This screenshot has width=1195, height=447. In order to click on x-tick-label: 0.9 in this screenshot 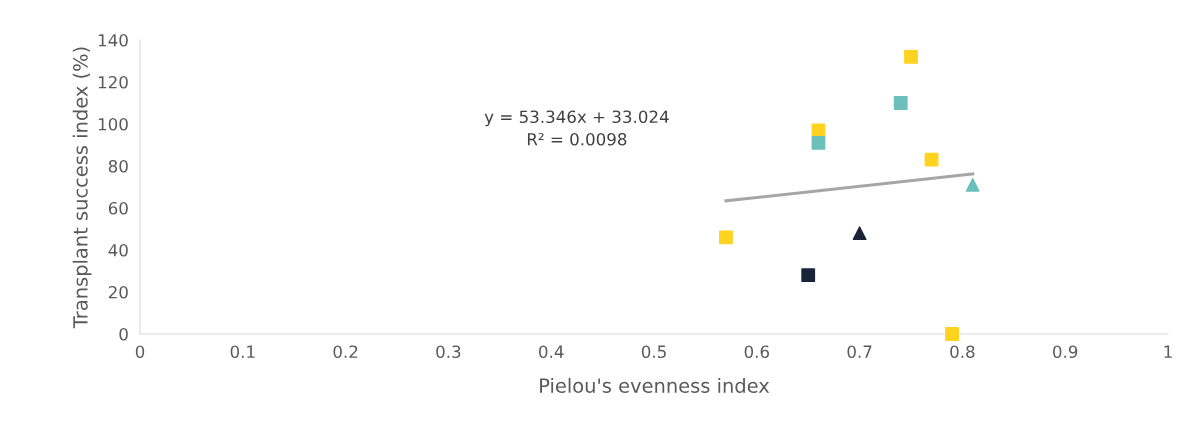, I will do `click(1065, 352)`.